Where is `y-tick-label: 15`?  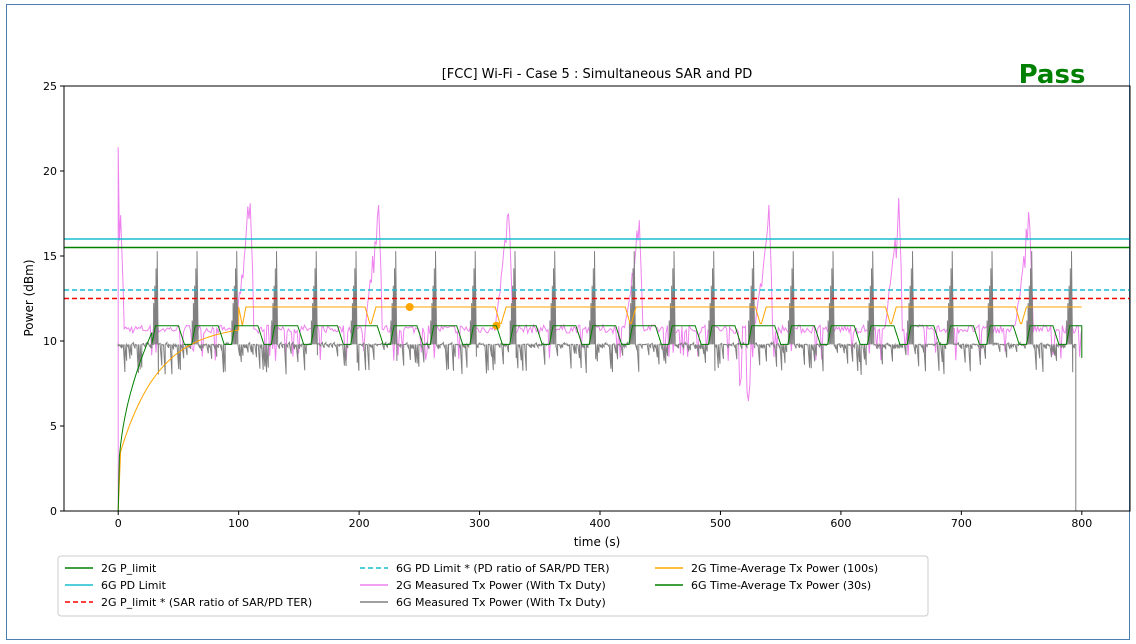 y-tick-label: 15 is located at coordinates (50, 256).